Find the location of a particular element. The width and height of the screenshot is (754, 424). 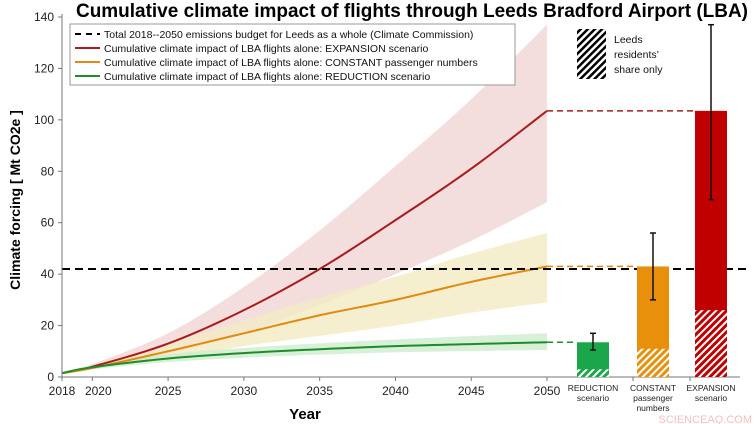

y-tick-label: 140 is located at coordinates (44, 17).